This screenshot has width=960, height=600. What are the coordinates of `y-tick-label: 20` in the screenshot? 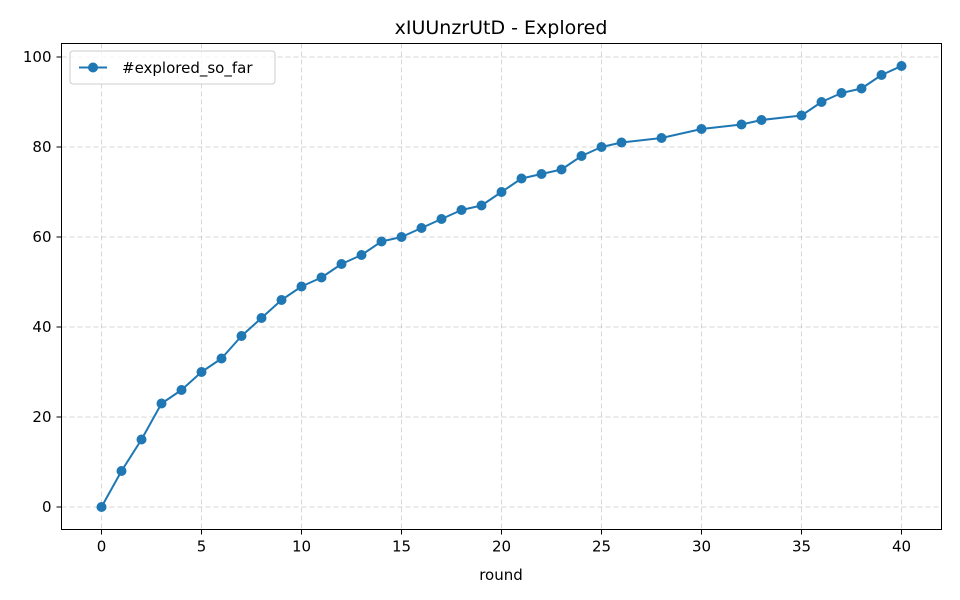 It's located at (41, 417).